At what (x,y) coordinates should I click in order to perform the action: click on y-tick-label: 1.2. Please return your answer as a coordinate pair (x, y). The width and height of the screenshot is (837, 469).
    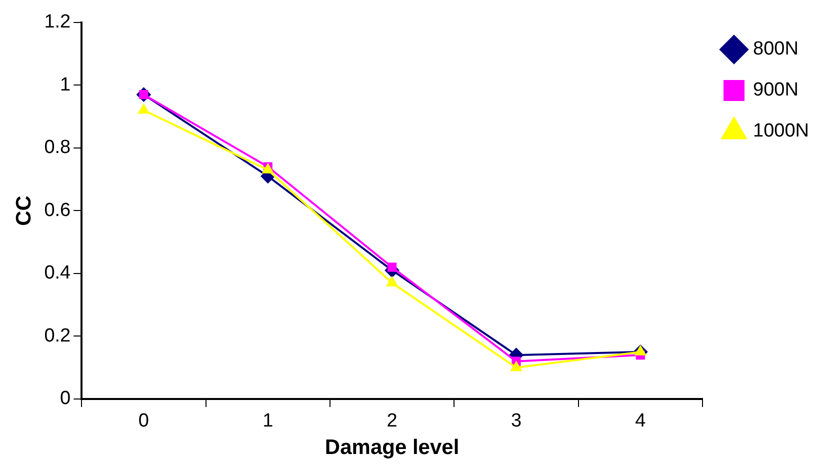
    Looking at the image, I should click on (57, 22).